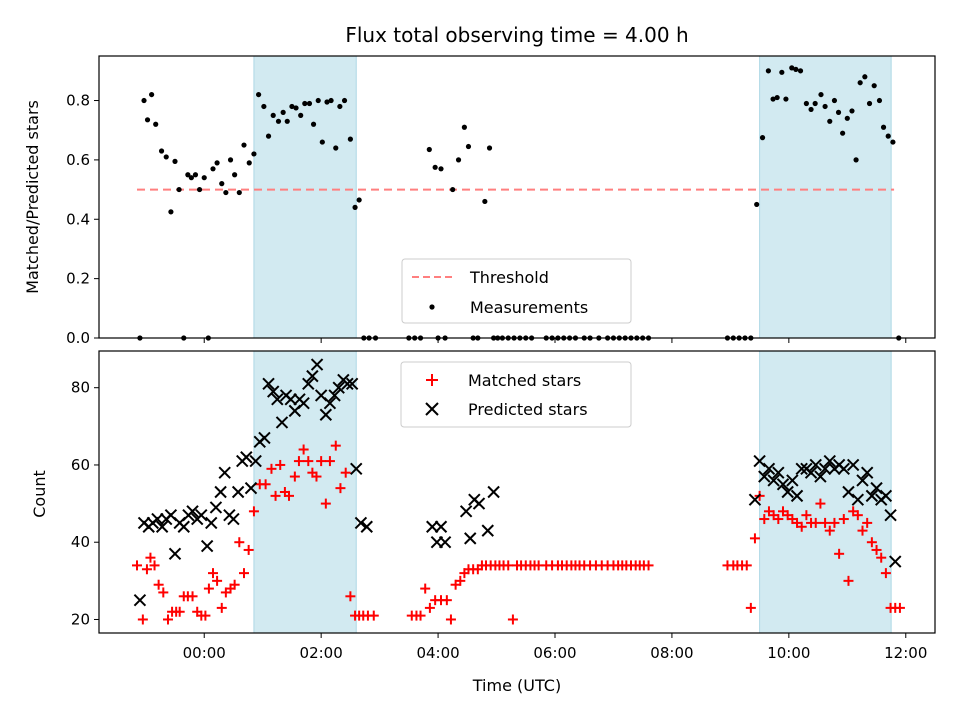  What do you see at coordinates (516, 35) in the screenshot?
I see `chart-title: Flux total observing time = 4.00 h` at bounding box center [516, 35].